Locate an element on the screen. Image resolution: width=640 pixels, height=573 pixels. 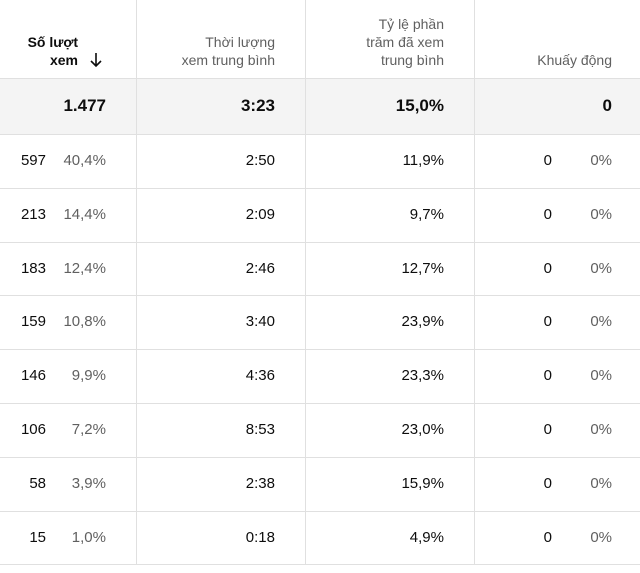
total-value: 0 is located at coordinates (607, 105).